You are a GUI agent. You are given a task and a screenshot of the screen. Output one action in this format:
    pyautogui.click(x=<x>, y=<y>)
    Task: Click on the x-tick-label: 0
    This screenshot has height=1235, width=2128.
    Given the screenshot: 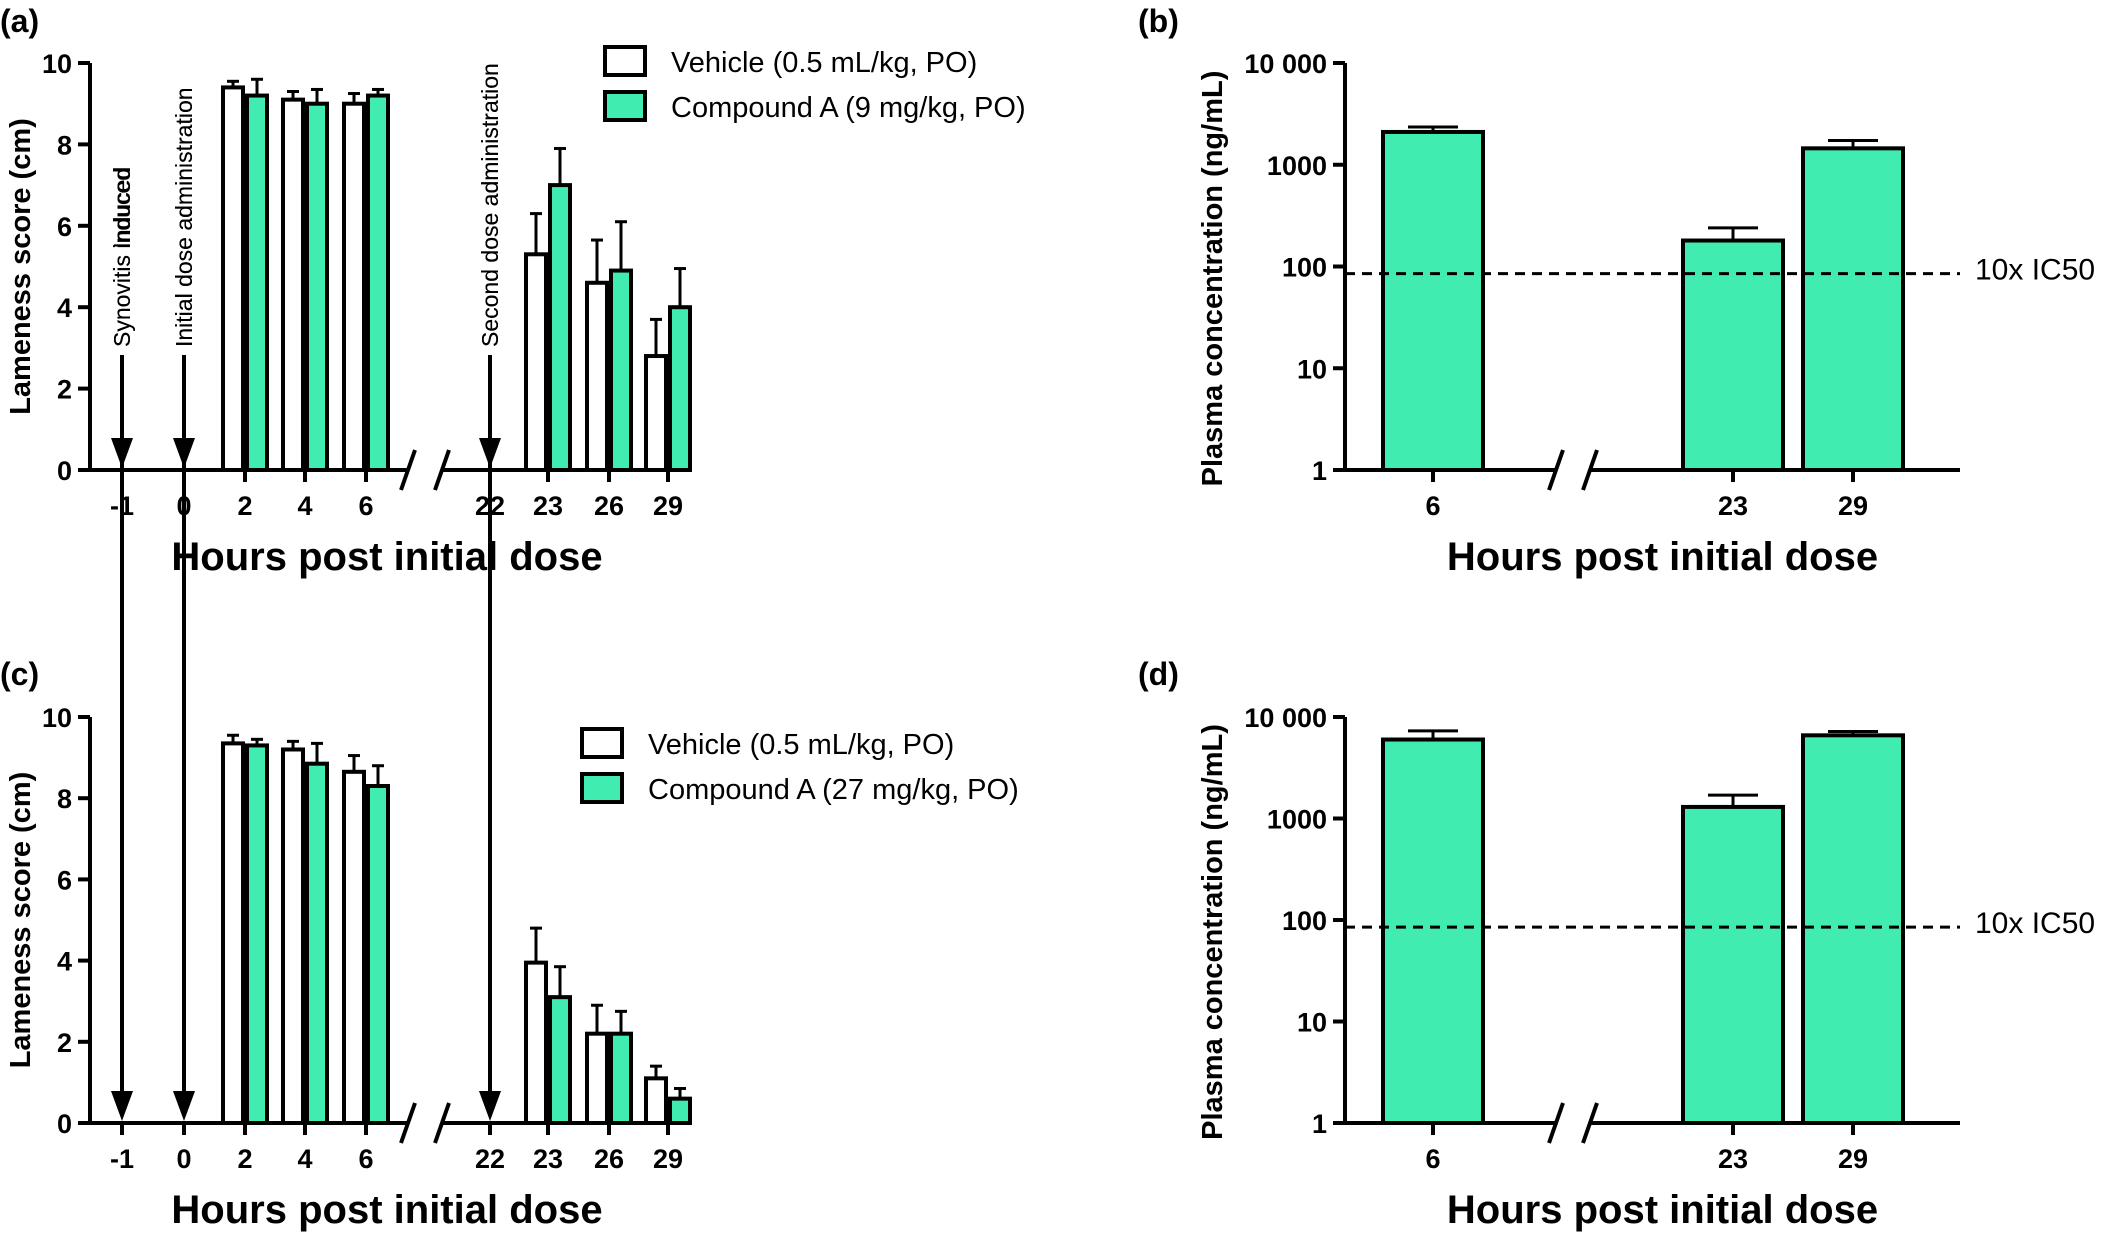 What is the action you would take?
    pyautogui.click(x=183, y=1159)
    